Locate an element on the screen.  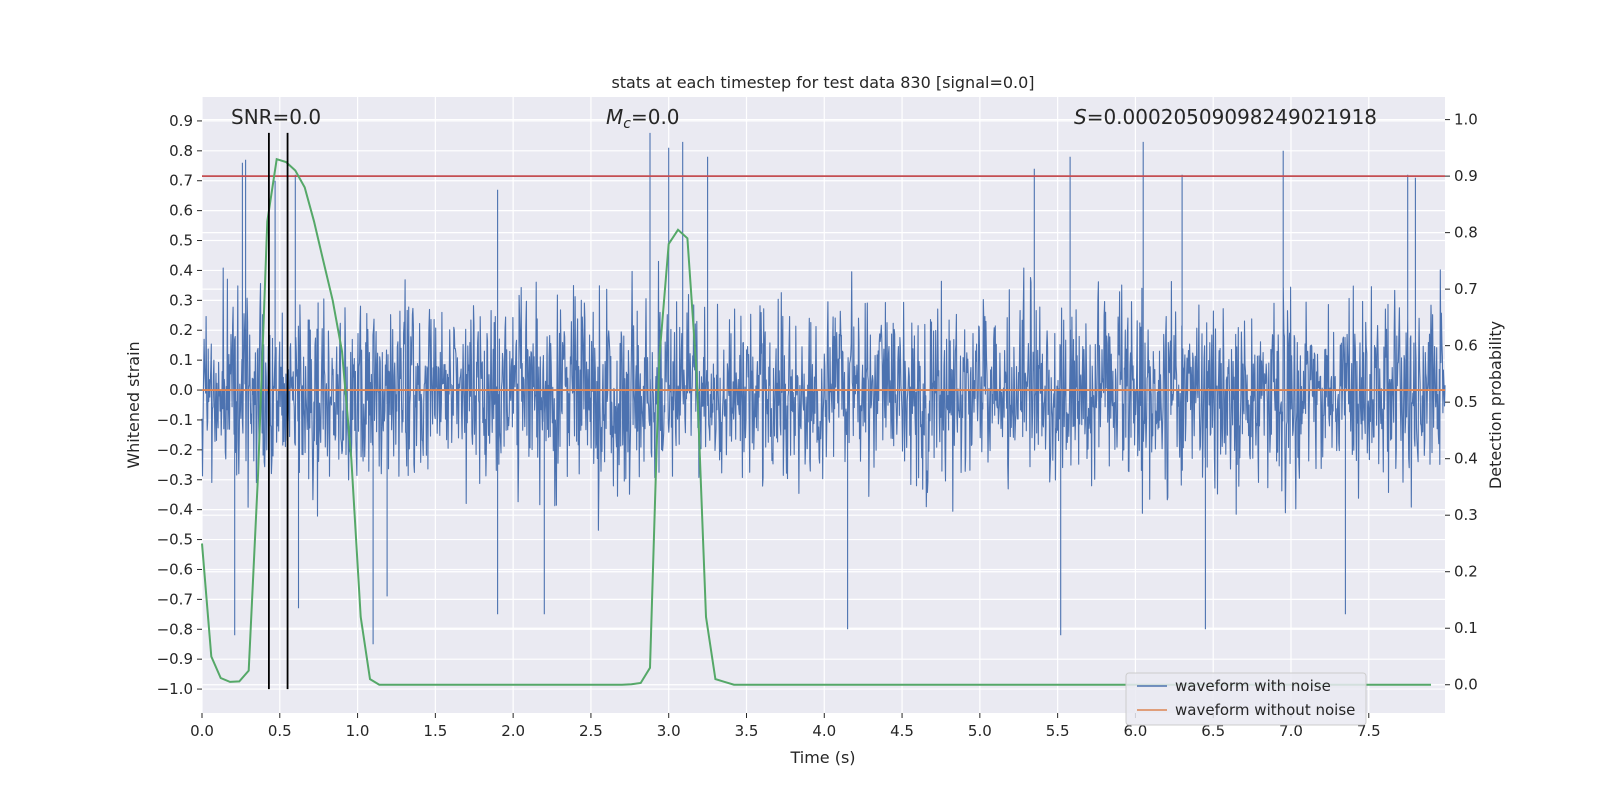
legend-box is located at coordinates (1246, 699).